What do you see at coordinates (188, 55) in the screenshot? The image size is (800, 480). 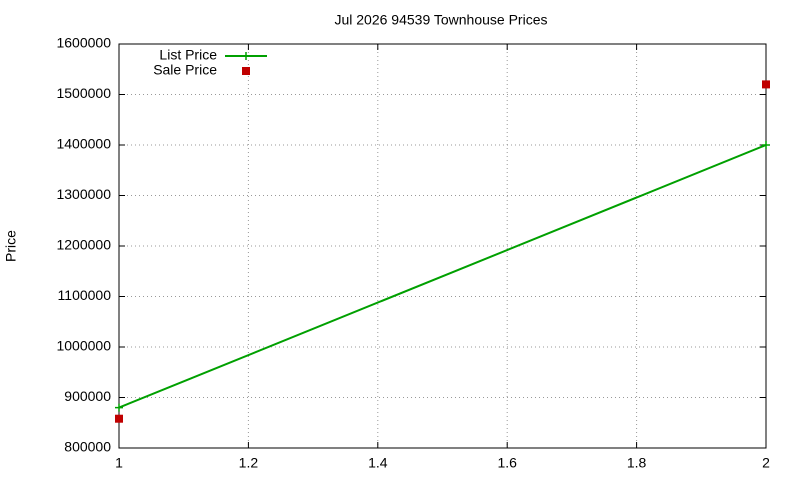 I see `legend-label: List Price` at bounding box center [188, 55].